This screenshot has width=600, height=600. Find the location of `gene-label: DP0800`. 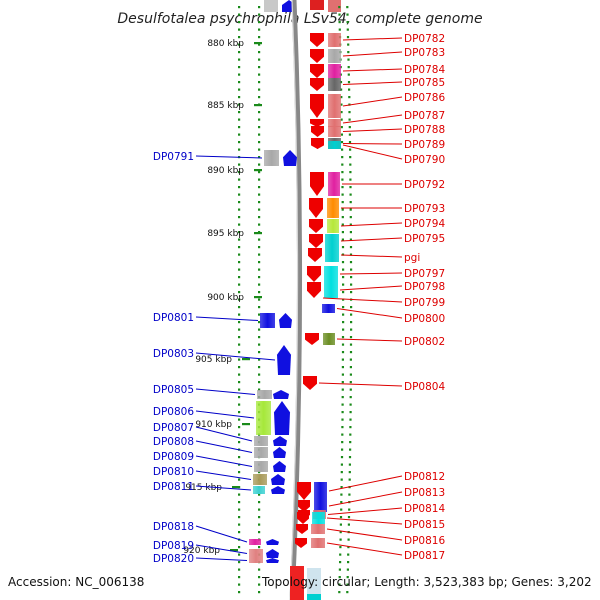

gene-label: DP0800 is located at coordinates (424, 319).